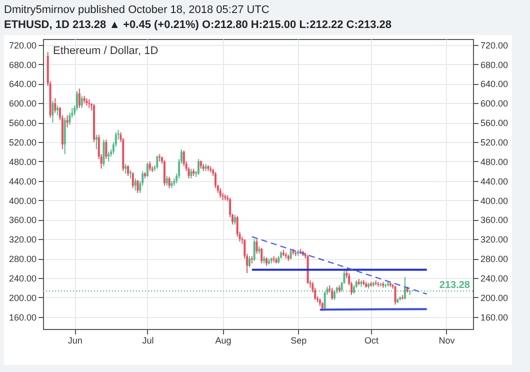 This screenshot has height=372, width=530. What do you see at coordinates (22, 297) in the screenshot?
I see `y-tick-label: 200.00` at bounding box center [22, 297].